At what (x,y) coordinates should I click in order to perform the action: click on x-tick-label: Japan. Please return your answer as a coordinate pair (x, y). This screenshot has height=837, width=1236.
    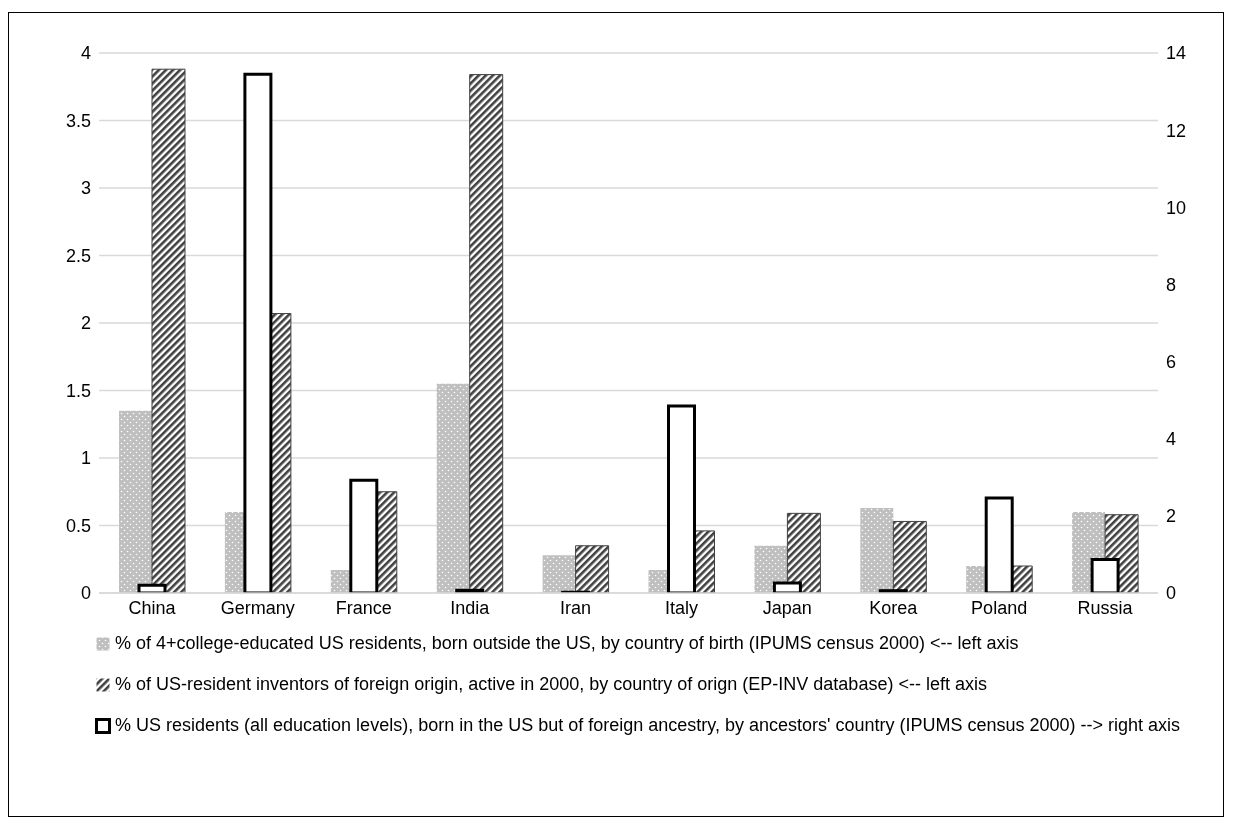
    Looking at the image, I should click on (787, 607).